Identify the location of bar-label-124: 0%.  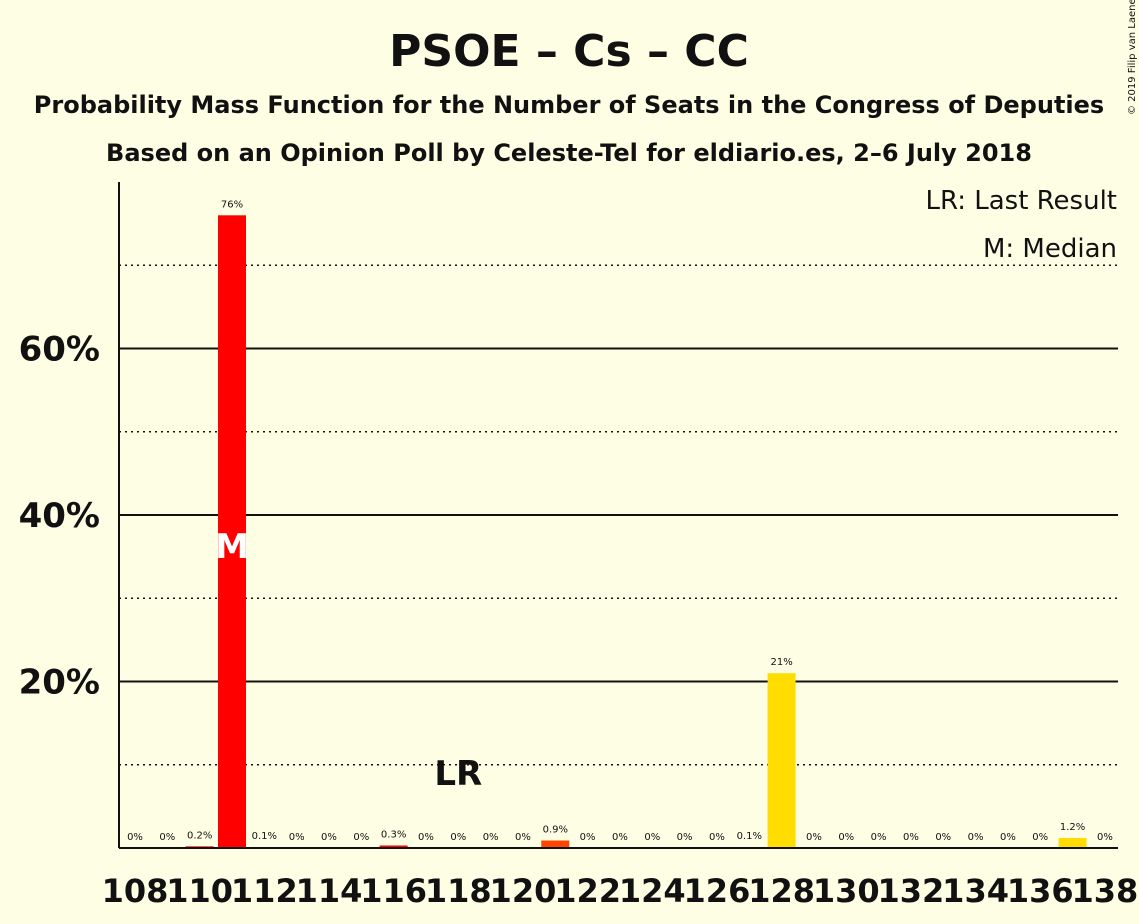
(652, 837).